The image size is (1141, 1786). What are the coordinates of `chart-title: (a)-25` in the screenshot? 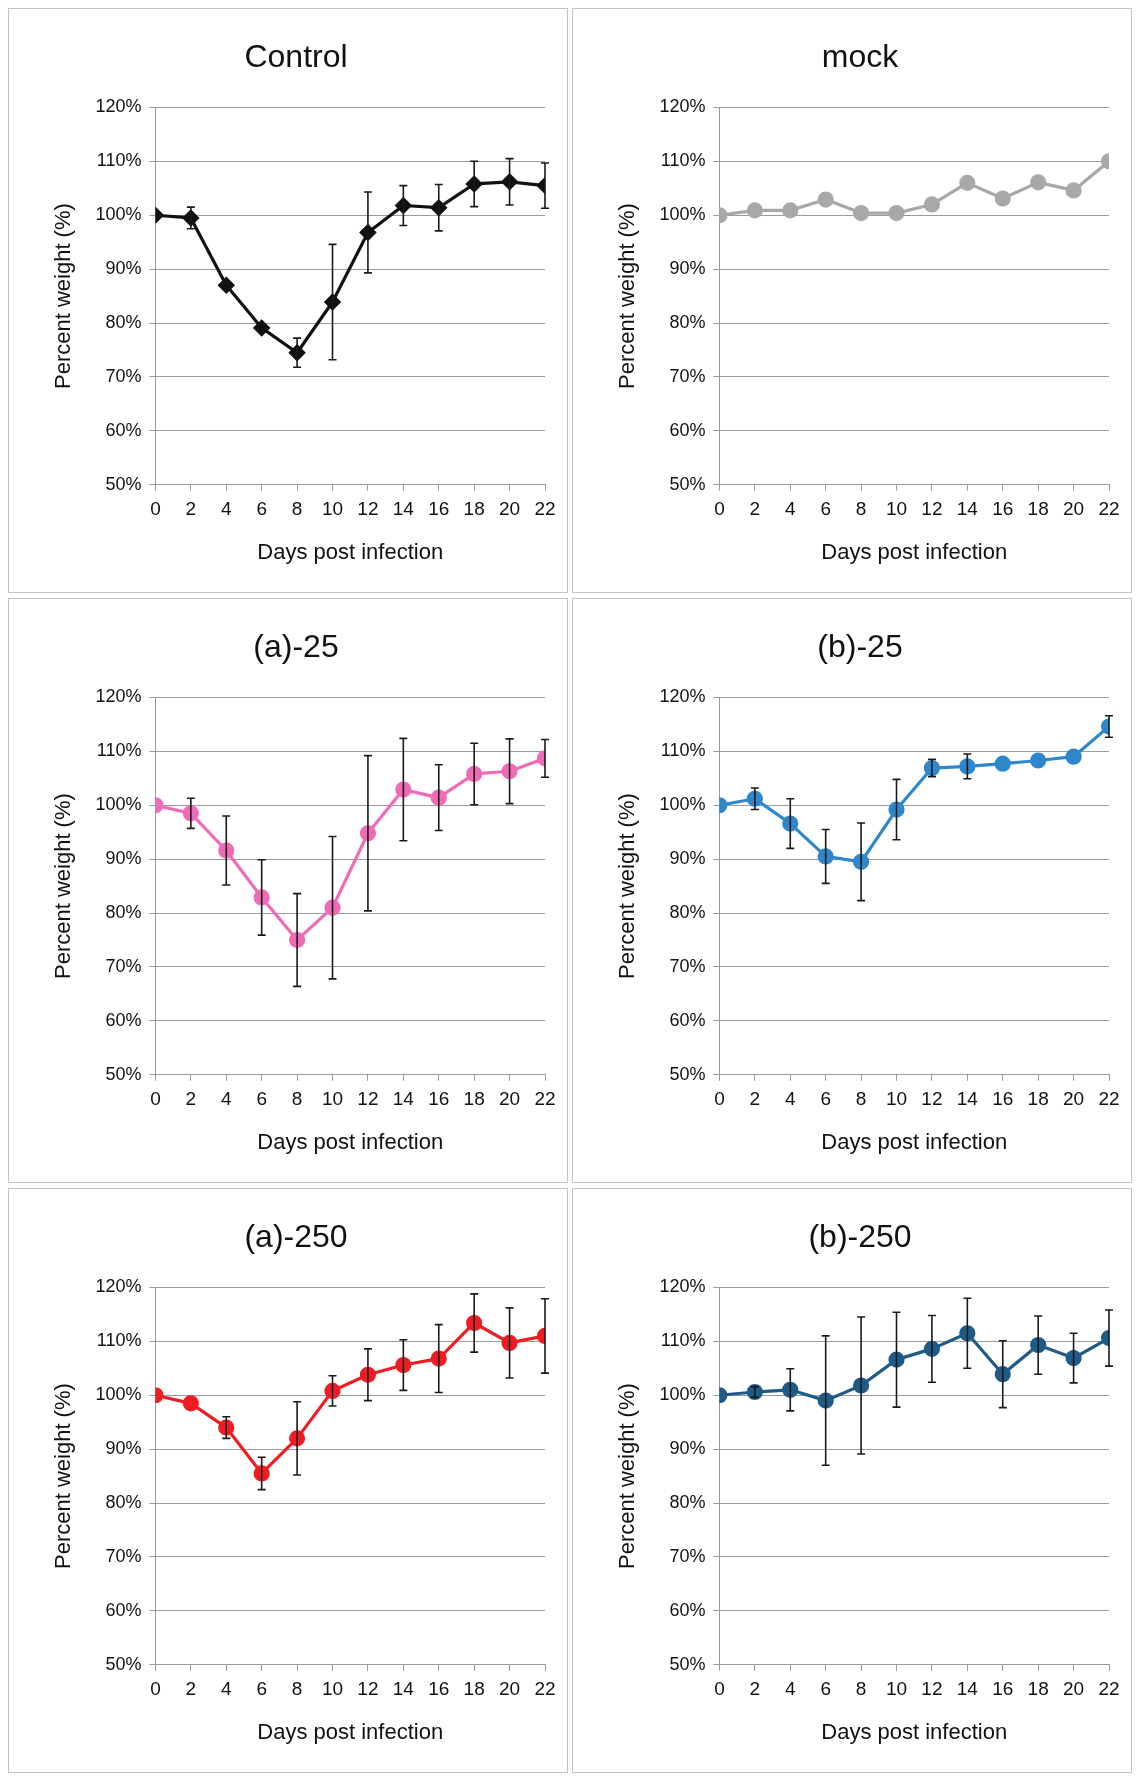 It's located at (296, 646).